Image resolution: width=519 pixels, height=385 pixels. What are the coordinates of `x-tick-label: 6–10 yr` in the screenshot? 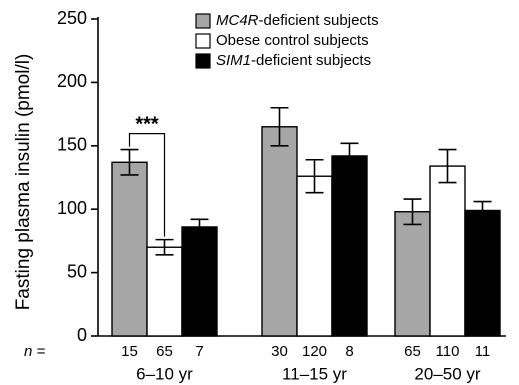 It's located at (164, 373).